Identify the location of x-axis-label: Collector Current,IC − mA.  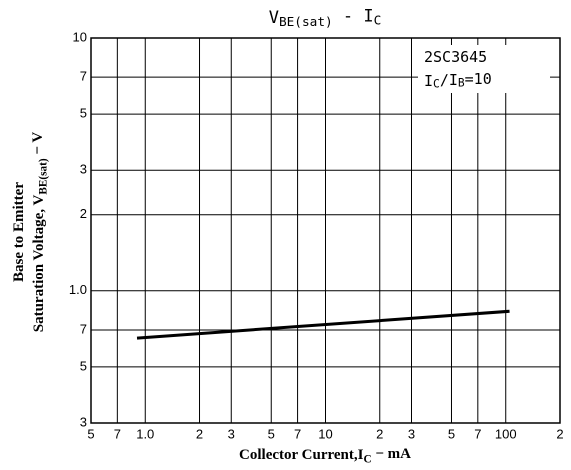
(325, 455).